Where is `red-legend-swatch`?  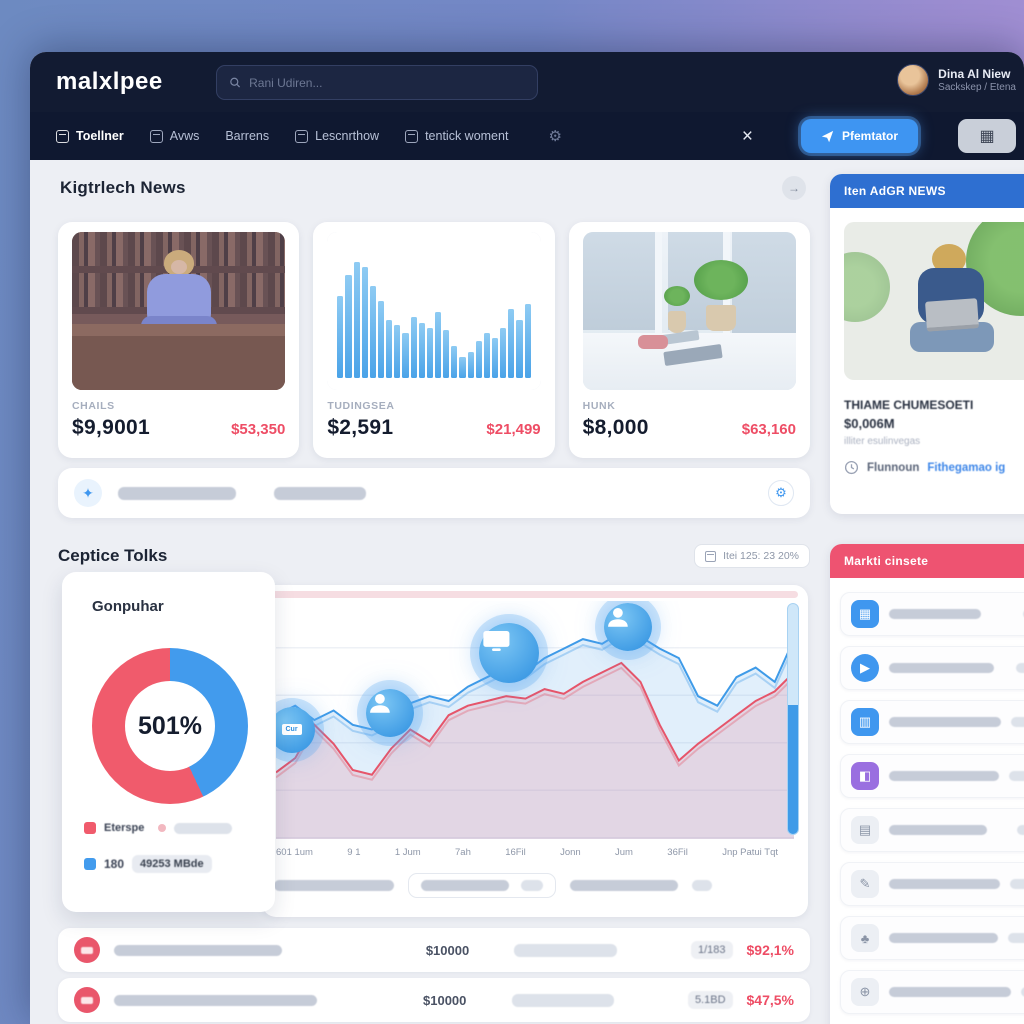
red-legend-swatch is located at coordinates (90, 828).